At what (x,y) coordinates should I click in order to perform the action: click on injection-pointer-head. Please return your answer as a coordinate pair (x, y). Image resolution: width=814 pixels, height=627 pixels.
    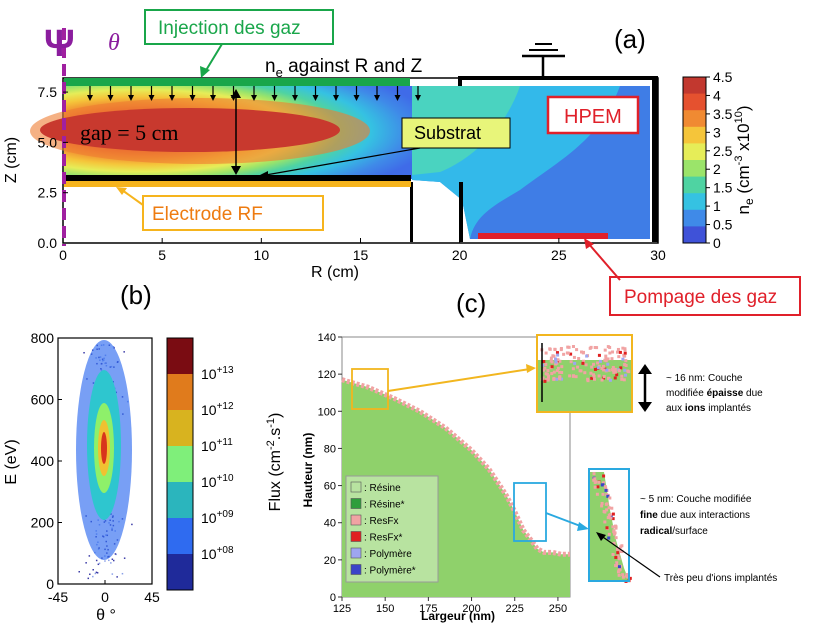
    Looking at the image, I should click on (205, 72).